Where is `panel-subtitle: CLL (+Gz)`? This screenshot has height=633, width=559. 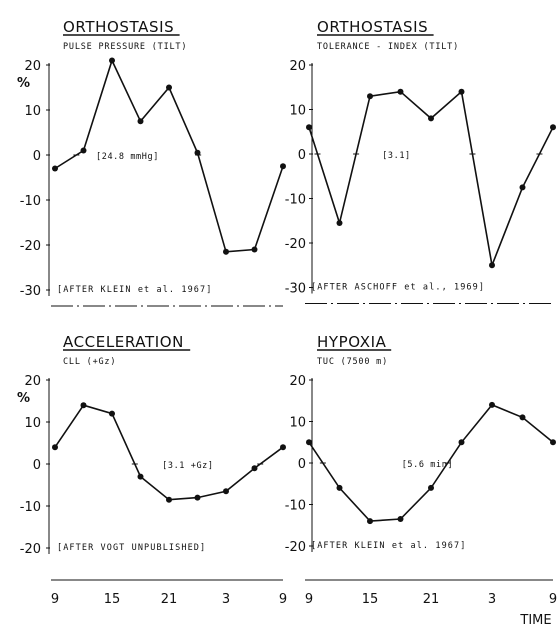
panel-subtitle: CLL (+Gz) is located at coordinates (89, 362).